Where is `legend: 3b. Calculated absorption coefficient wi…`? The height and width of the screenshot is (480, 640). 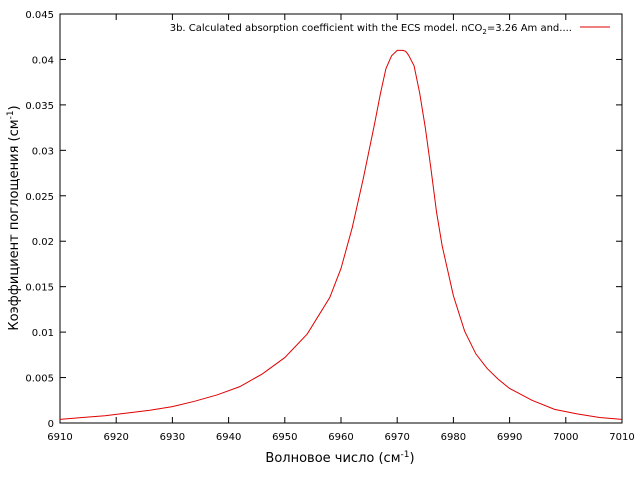
legend: 3b. Calculated absorption coefficient wi… is located at coordinates (390, 29).